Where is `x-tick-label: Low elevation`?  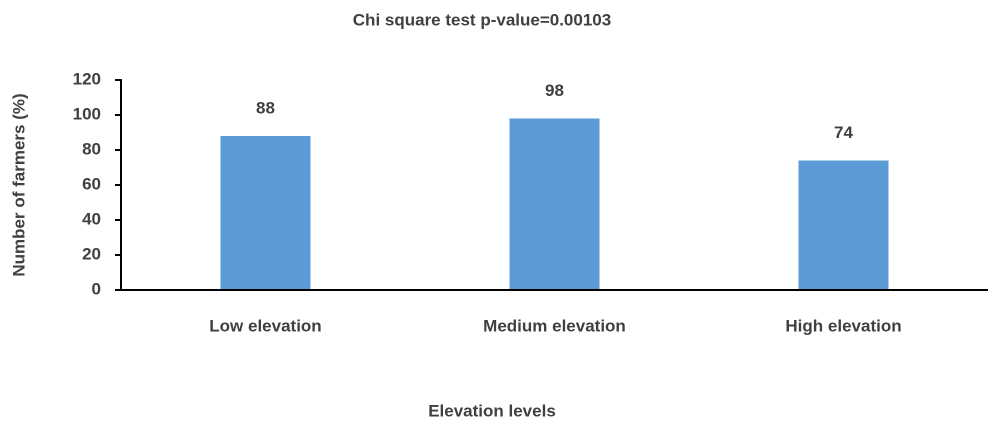 x-tick-label: Low elevation is located at coordinates (265, 325).